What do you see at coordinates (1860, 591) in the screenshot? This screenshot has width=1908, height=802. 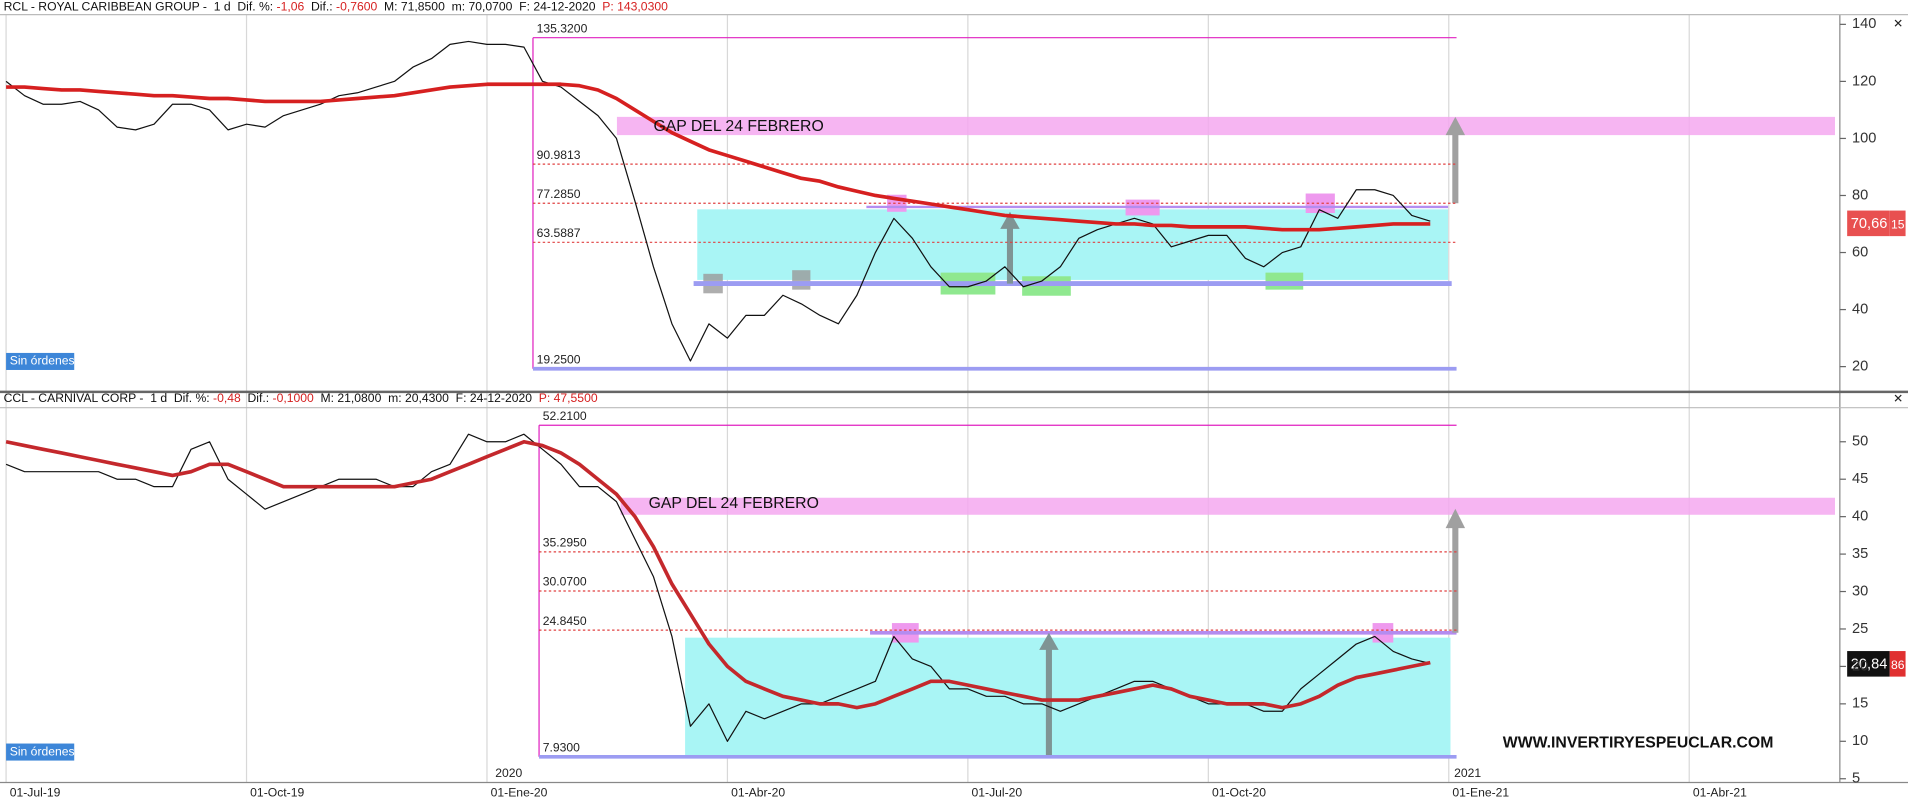 I see `y-tick-label: 30` at bounding box center [1860, 591].